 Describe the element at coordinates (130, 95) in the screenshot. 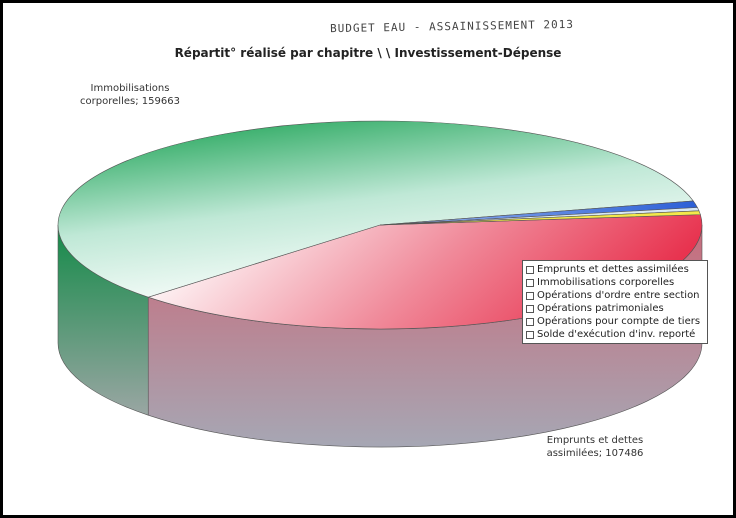

I see `data-label-immobilisations: Immobilisations corporelles; 159663` at that location.